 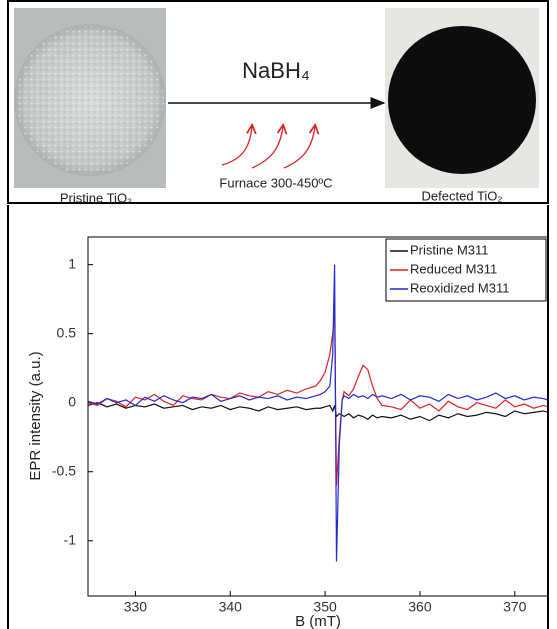 I want to click on y-tick-label: -0.5, so click(x=64, y=470).